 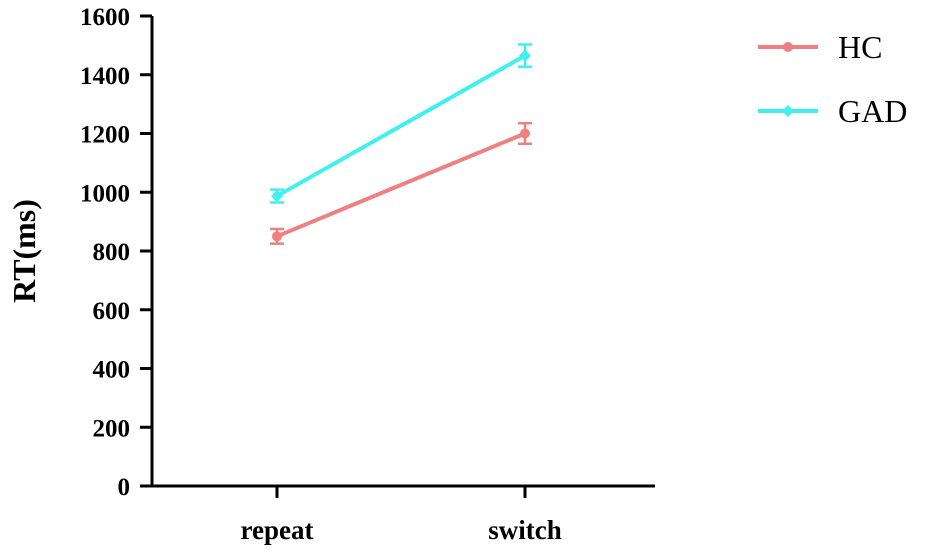 What do you see at coordinates (105, 135) in the screenshot?
I see `y-tick-label: 1200` at bounding box center [105, 135].